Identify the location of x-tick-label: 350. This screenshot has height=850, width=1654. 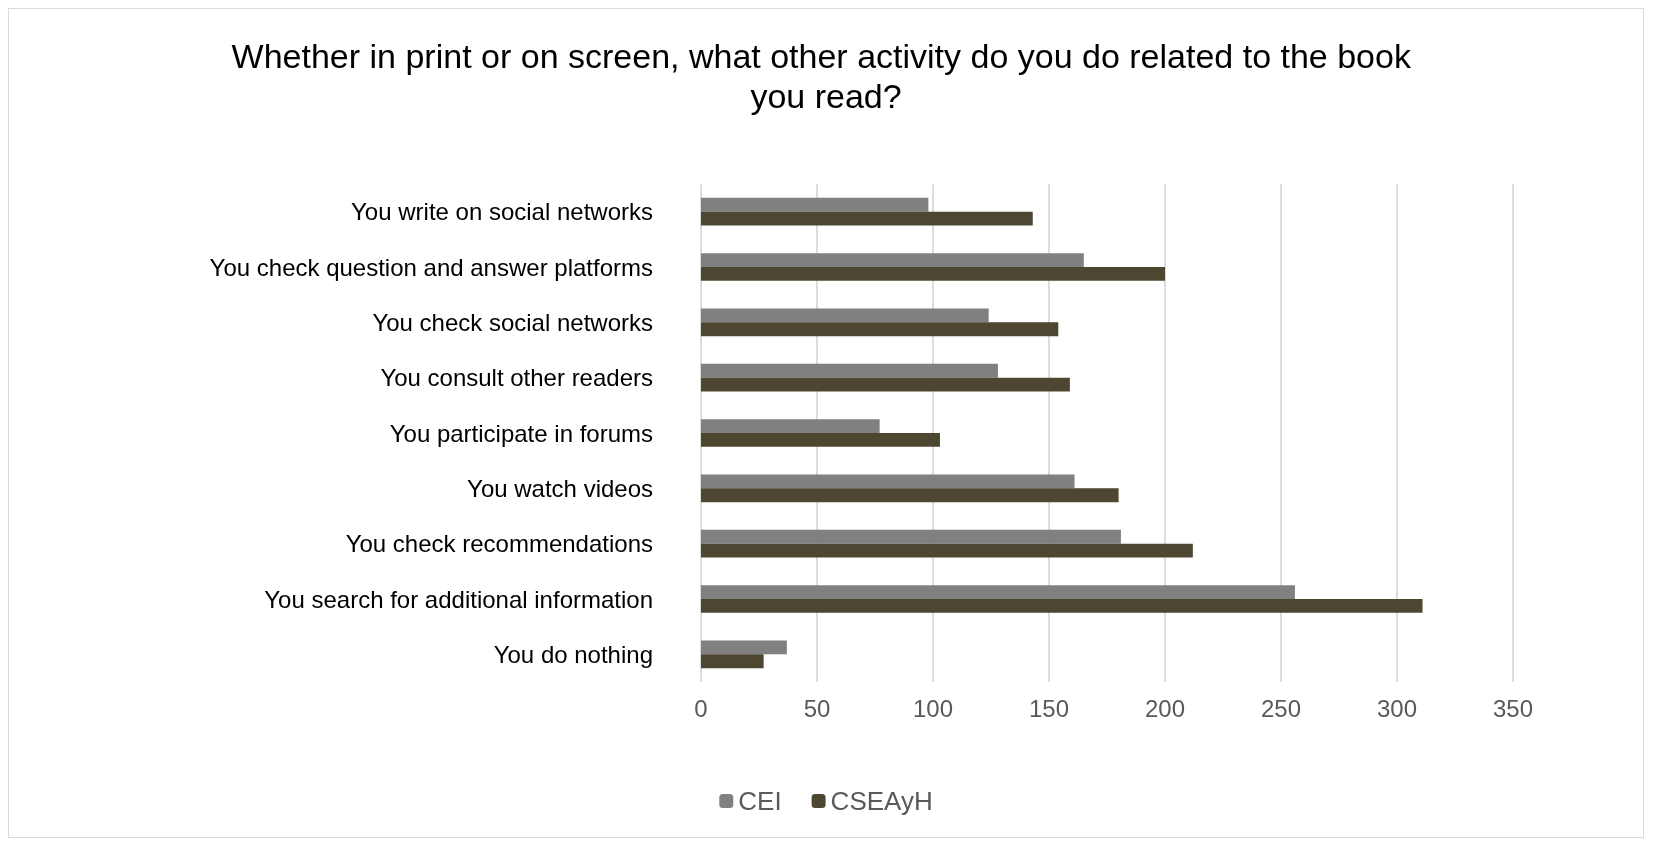
(1513, 708).